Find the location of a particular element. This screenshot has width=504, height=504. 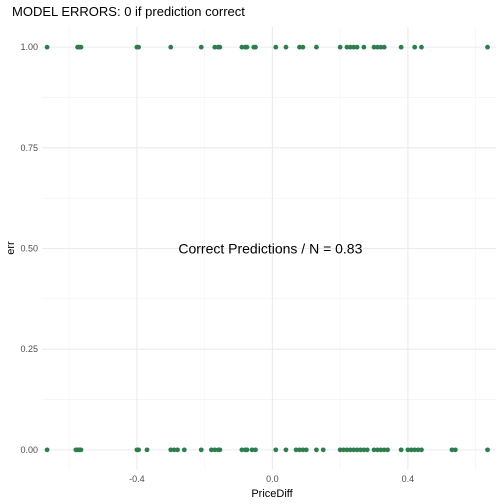

y-tick-label: 0.00 is located at coordinates (29, 450).